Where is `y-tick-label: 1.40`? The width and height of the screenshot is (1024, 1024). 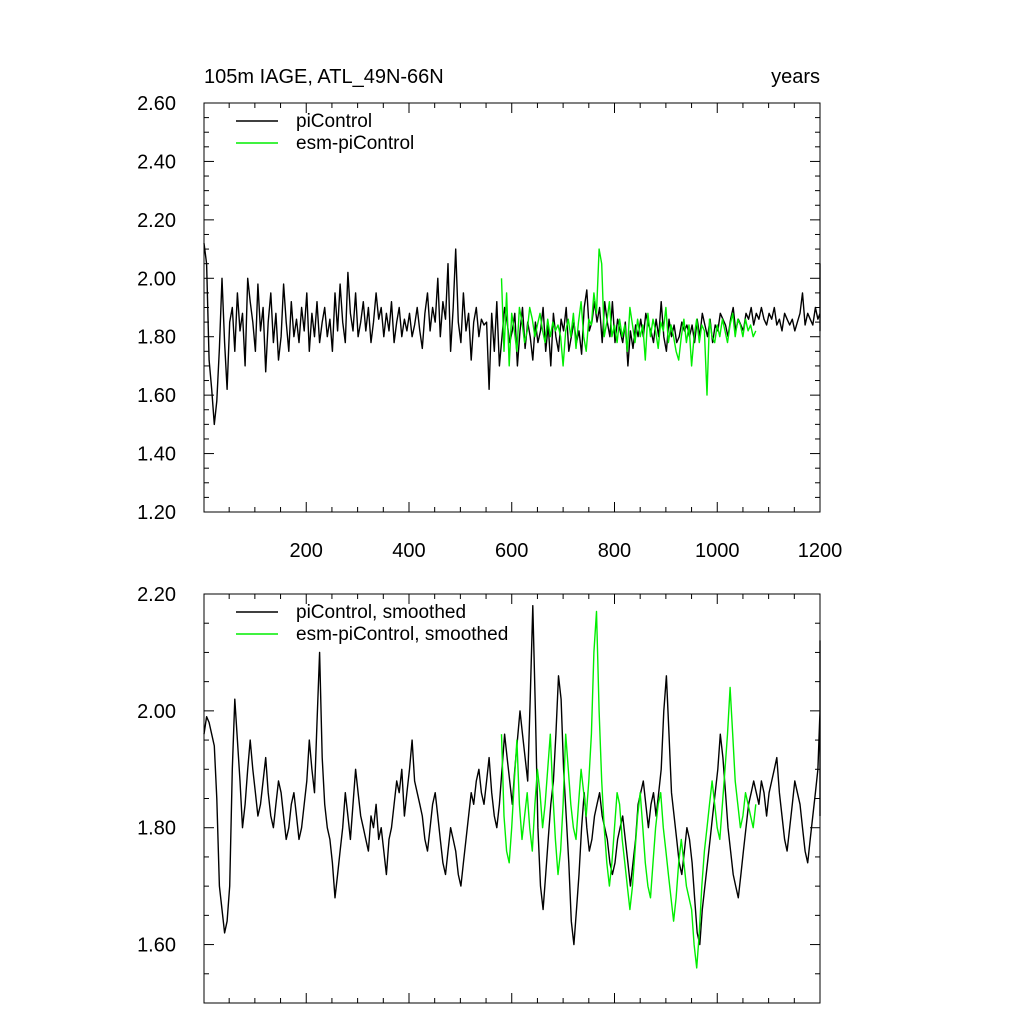 y-tick-label: 1.40 is located at coordinates (156, 455).